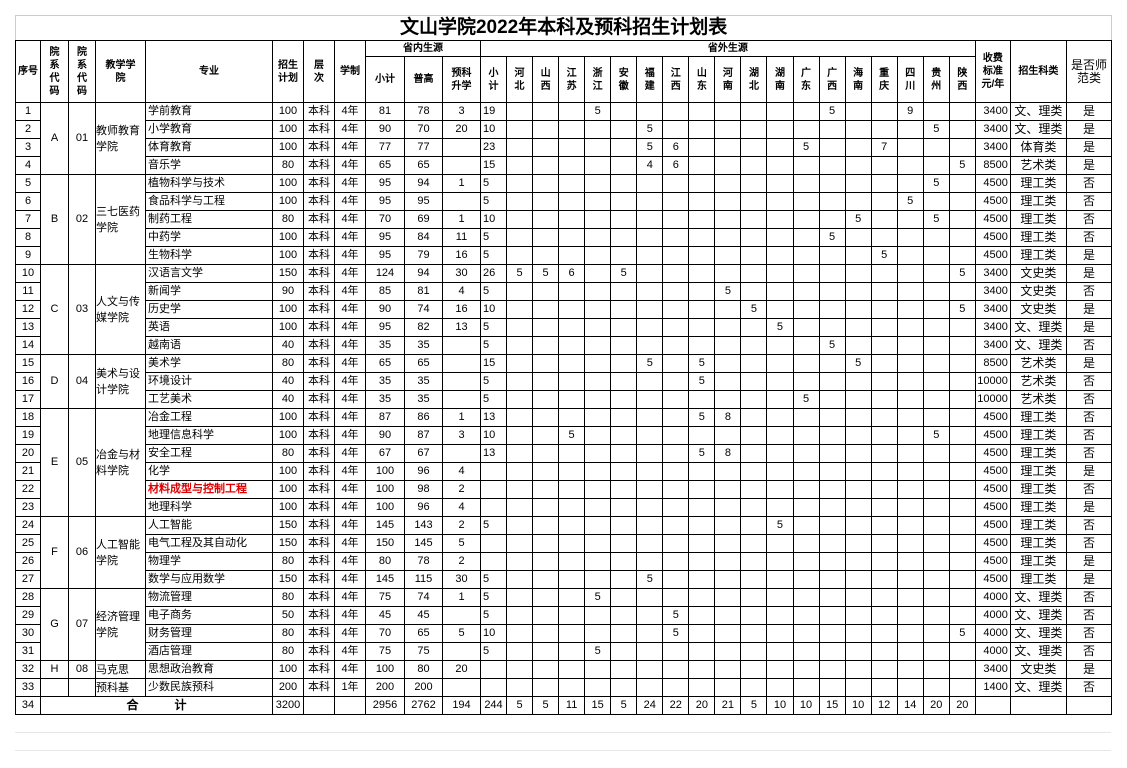  What do you see at coordinates (461, 633) in the screenshot?
I see `in-prep-cell: 5` at bounding box center [461, 633].